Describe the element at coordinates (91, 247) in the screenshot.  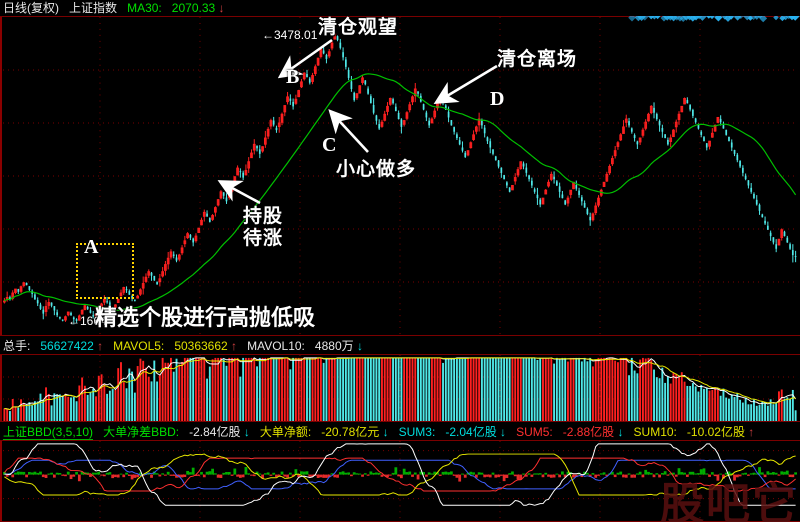
I see `marker-label-a: A` at that location.